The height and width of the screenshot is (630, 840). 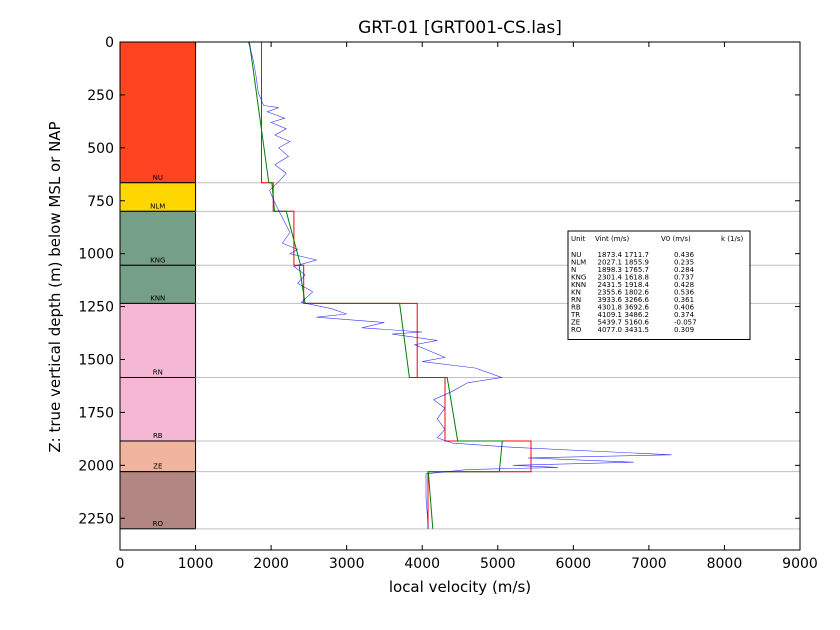 What do you see at coordinates (157, 260) in the screenshot?
I see `unit-label-kng: KNG` at bounding box center [157, 260].